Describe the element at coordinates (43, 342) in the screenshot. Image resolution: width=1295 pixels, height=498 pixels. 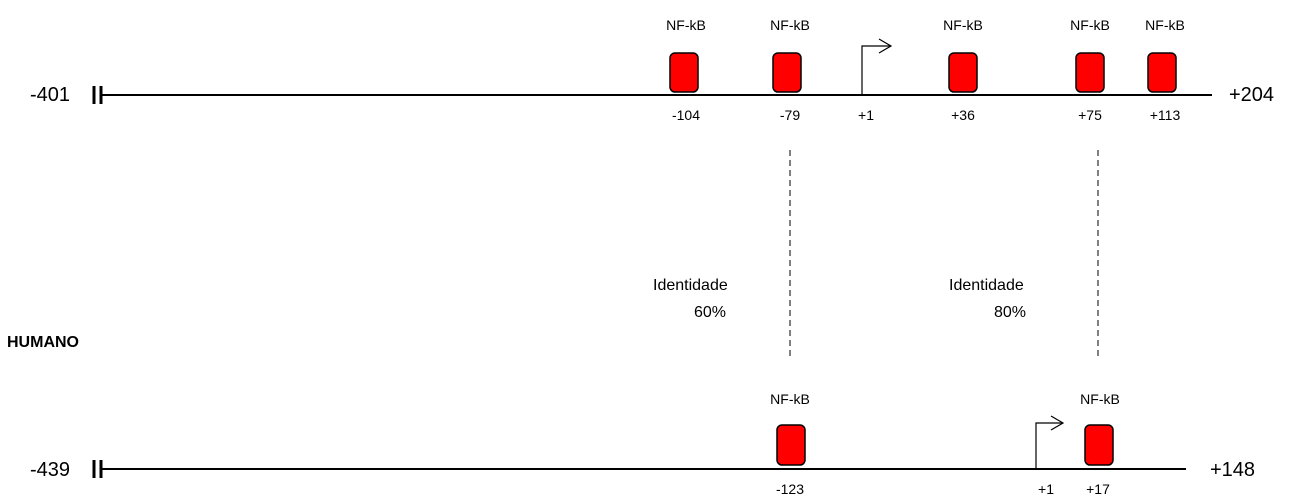
I see `species-label: HUMANO` at that location.